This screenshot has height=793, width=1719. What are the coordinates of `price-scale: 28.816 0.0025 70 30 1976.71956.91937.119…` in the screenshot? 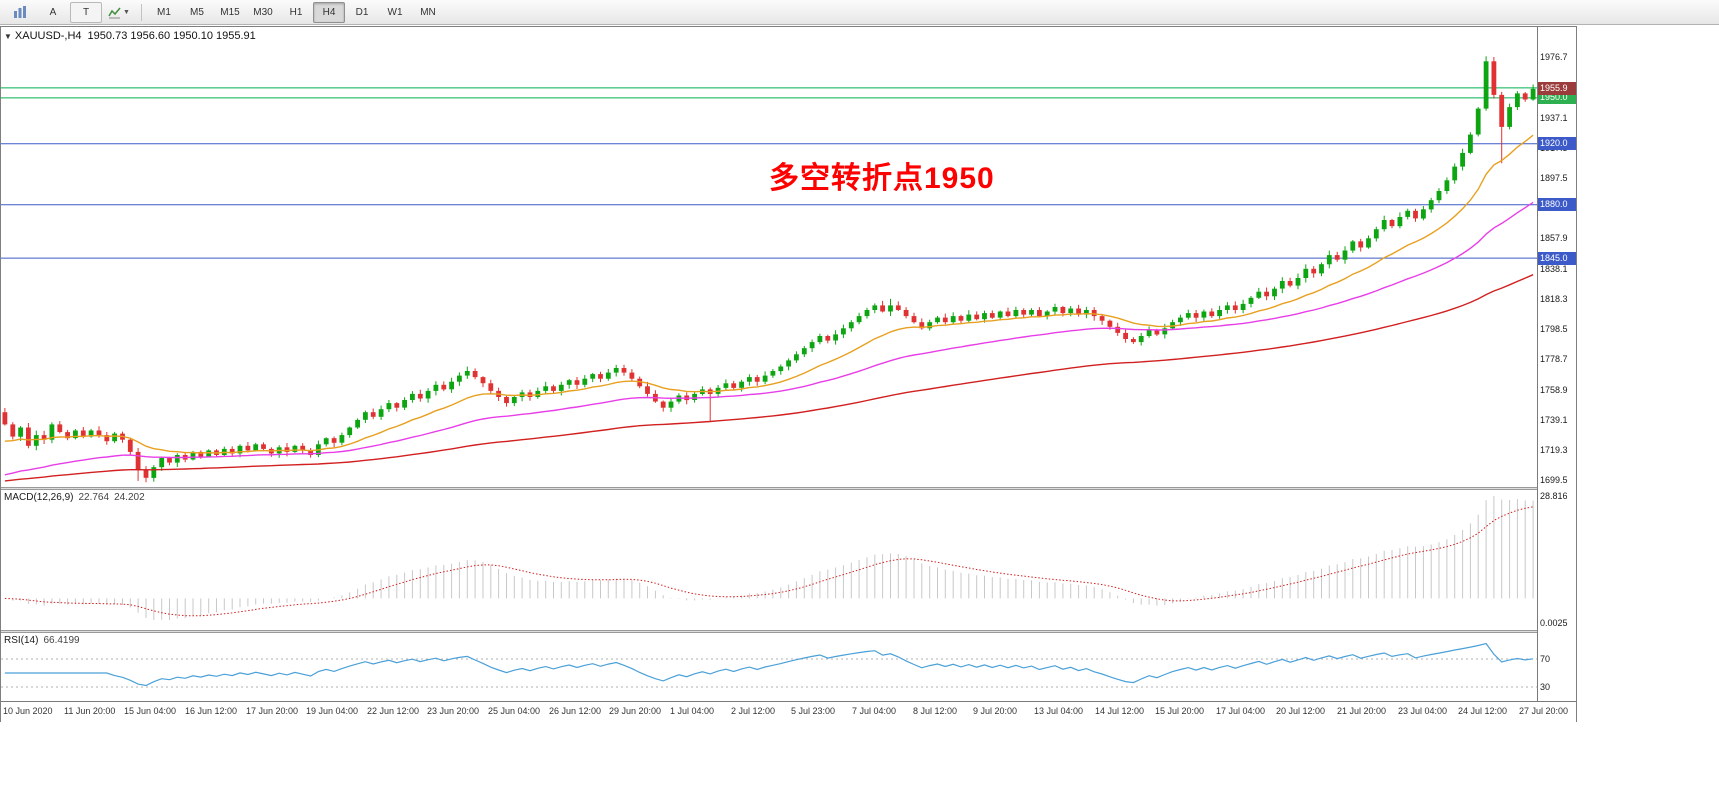 It's located at (1557, 364).